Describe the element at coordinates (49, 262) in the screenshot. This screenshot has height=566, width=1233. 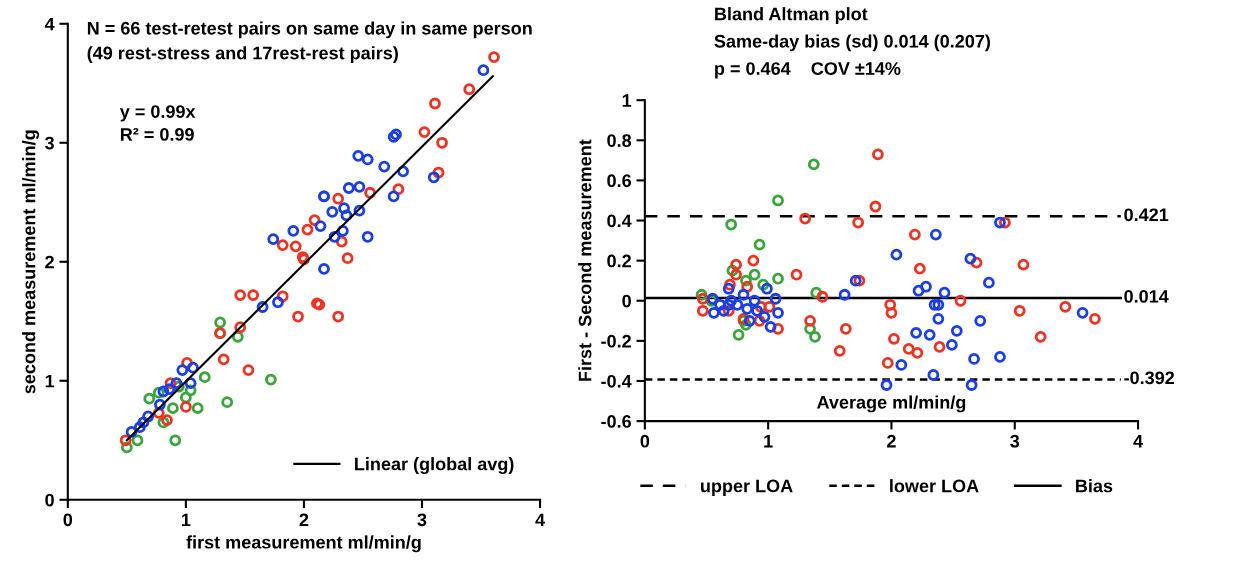
I see `y-tick-label: 2` at that location.